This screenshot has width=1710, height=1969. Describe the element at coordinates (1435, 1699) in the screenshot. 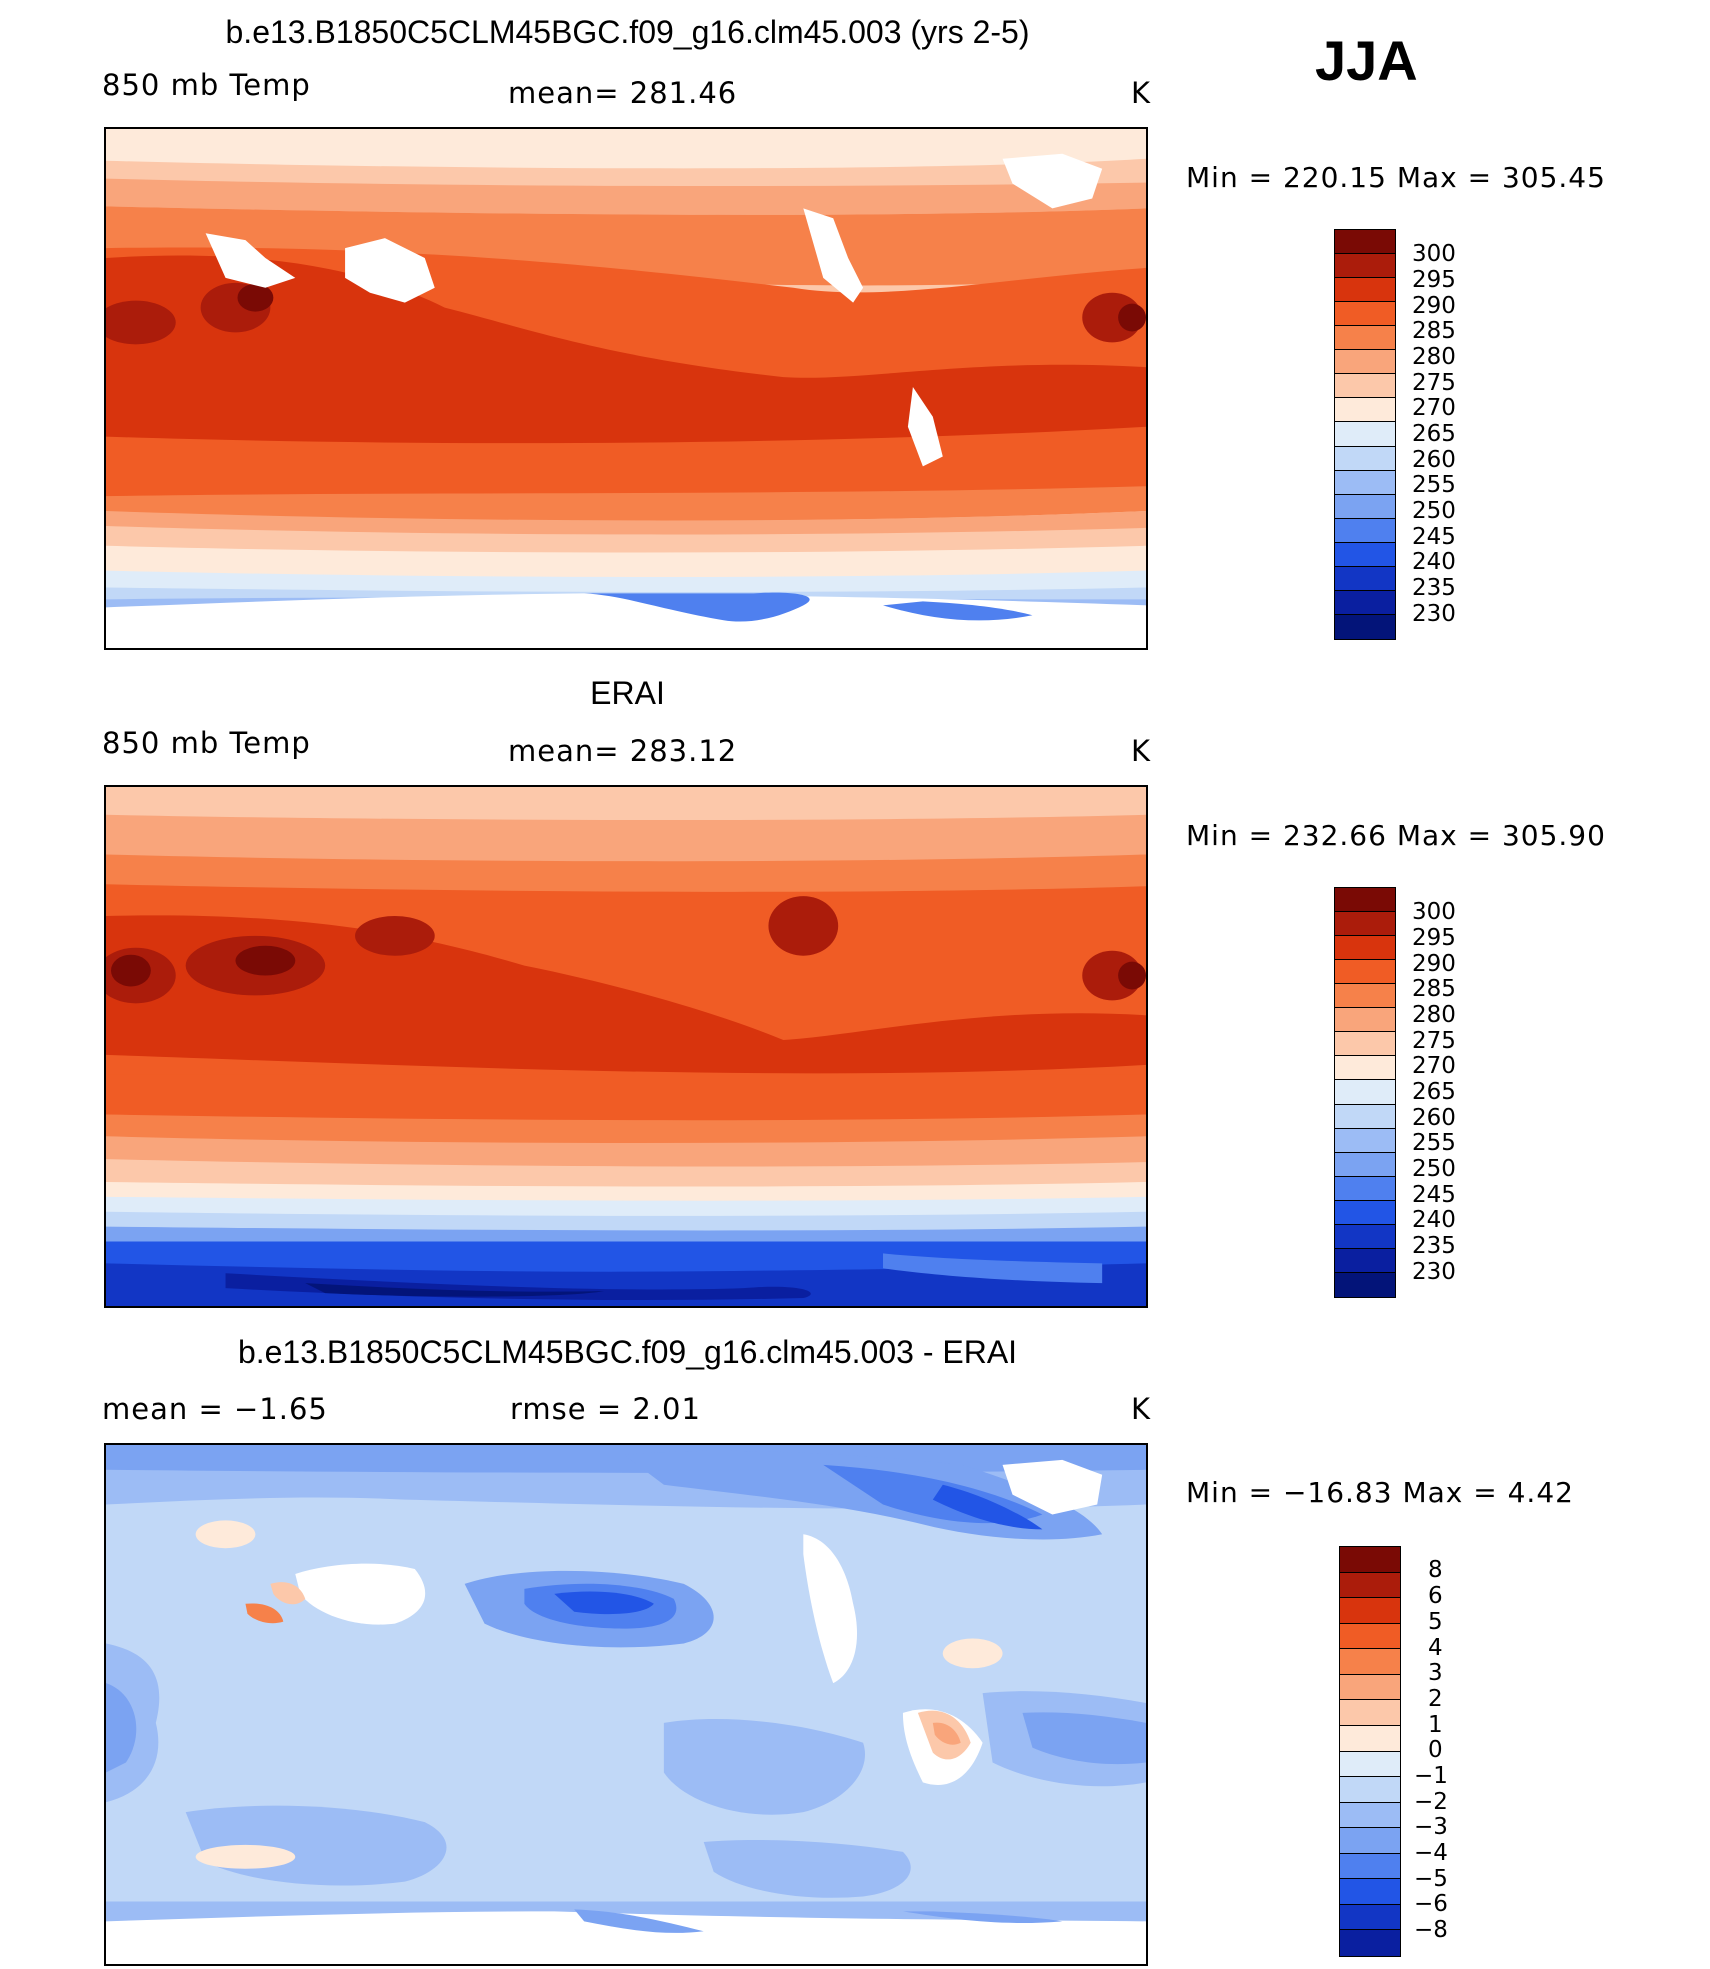

I see `panel-diff-cbar-tick: 2` at that location.